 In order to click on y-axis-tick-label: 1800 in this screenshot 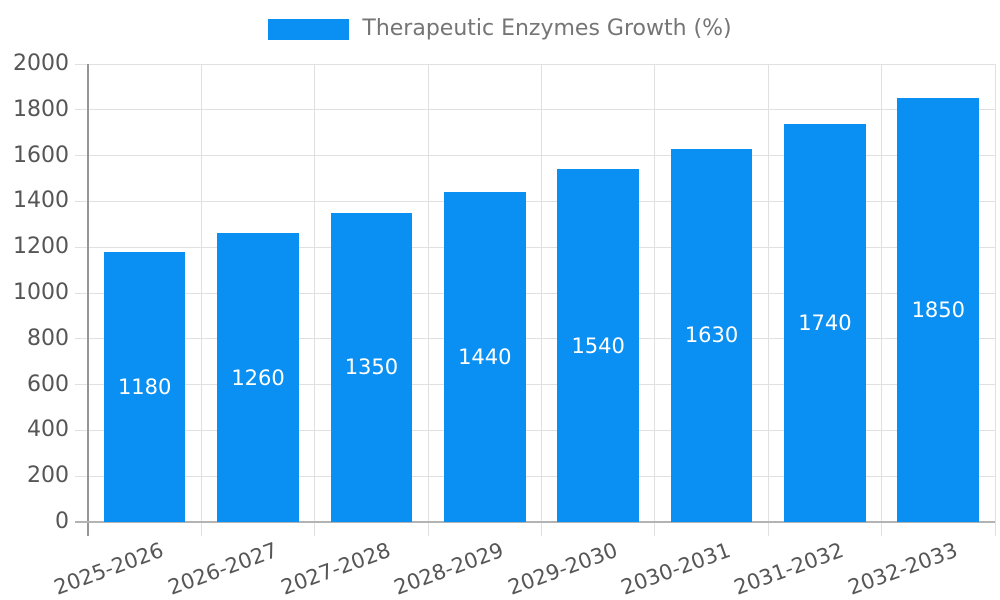, I will do `click(41, 109)`.